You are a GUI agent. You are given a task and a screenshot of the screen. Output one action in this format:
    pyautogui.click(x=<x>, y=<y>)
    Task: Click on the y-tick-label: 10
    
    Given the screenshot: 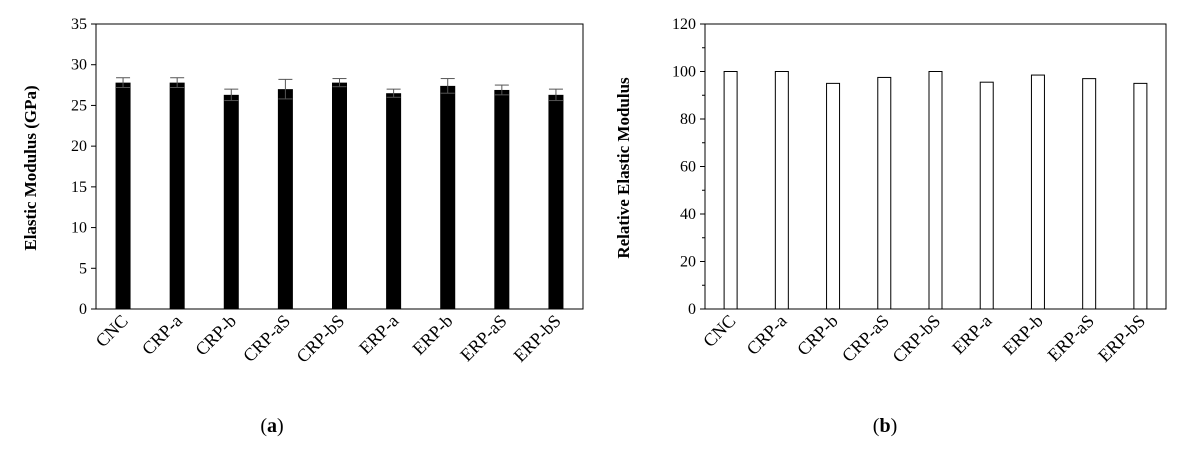 What is the action you would take?
    pyautogui.click(x=79, y=228)
    